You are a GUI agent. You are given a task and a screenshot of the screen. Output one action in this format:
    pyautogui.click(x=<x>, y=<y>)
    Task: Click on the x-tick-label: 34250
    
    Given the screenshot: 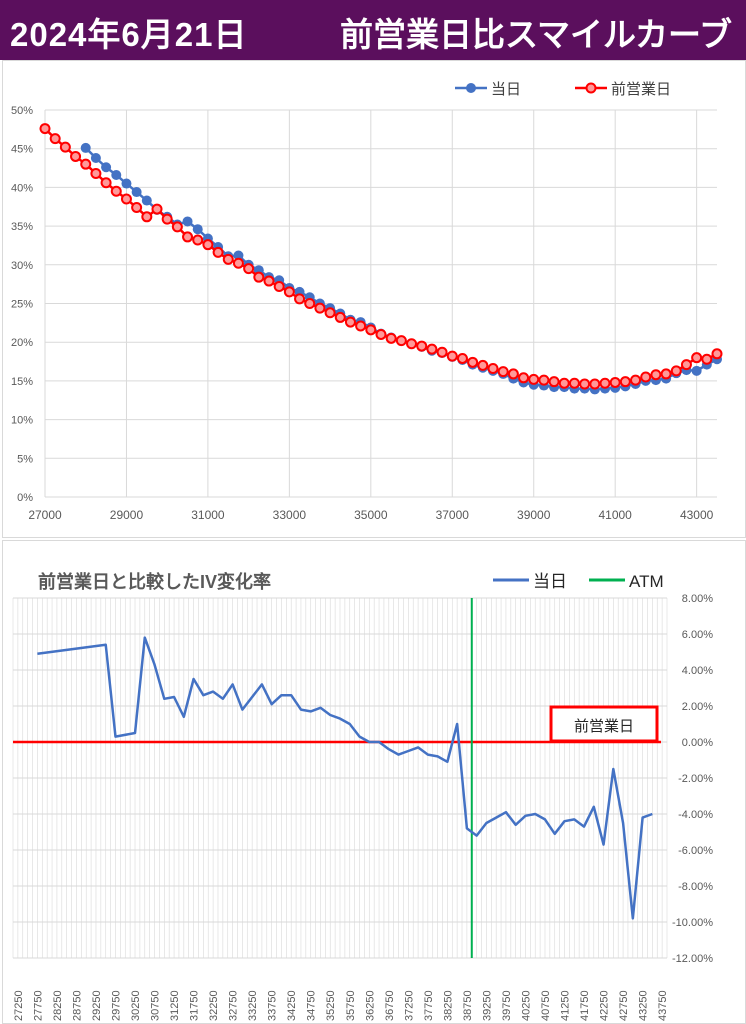 What is the action you would take?
    pyautogui.click(x=292, y=1005)
    